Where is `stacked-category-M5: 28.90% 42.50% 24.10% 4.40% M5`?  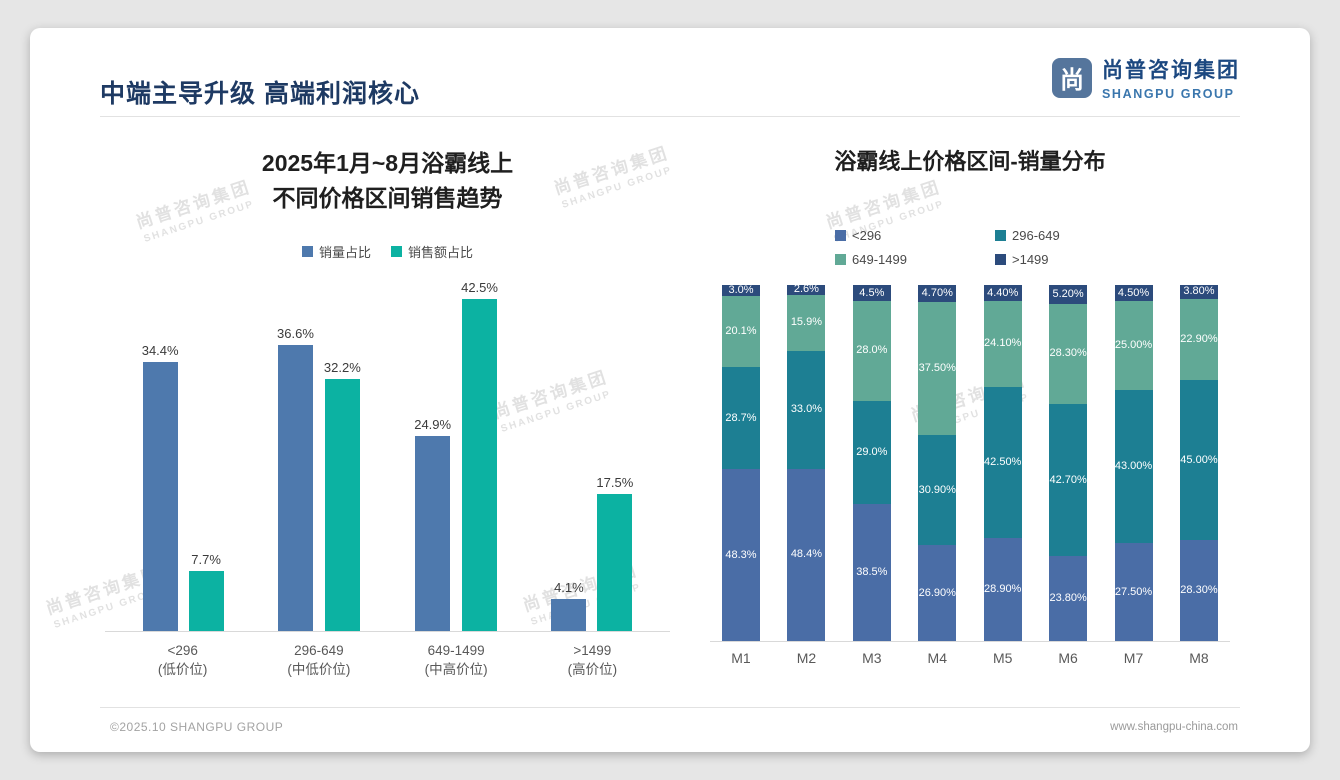
stacked-category-M5: 28.90% 42.50% 24.10% 4.40% M5 is located at coordinates (1002, 475).